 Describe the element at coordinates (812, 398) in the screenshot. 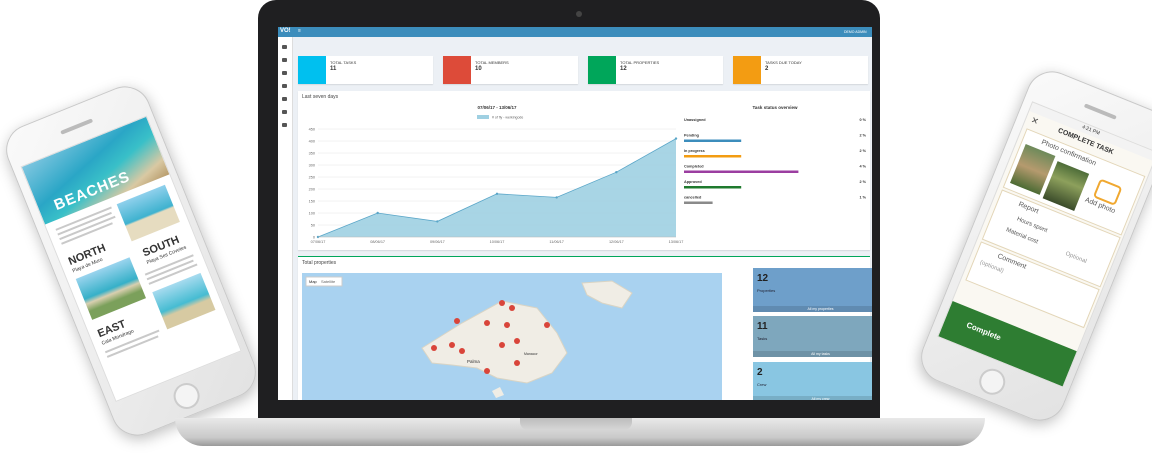

I see `card-link: All my crew` at that location.